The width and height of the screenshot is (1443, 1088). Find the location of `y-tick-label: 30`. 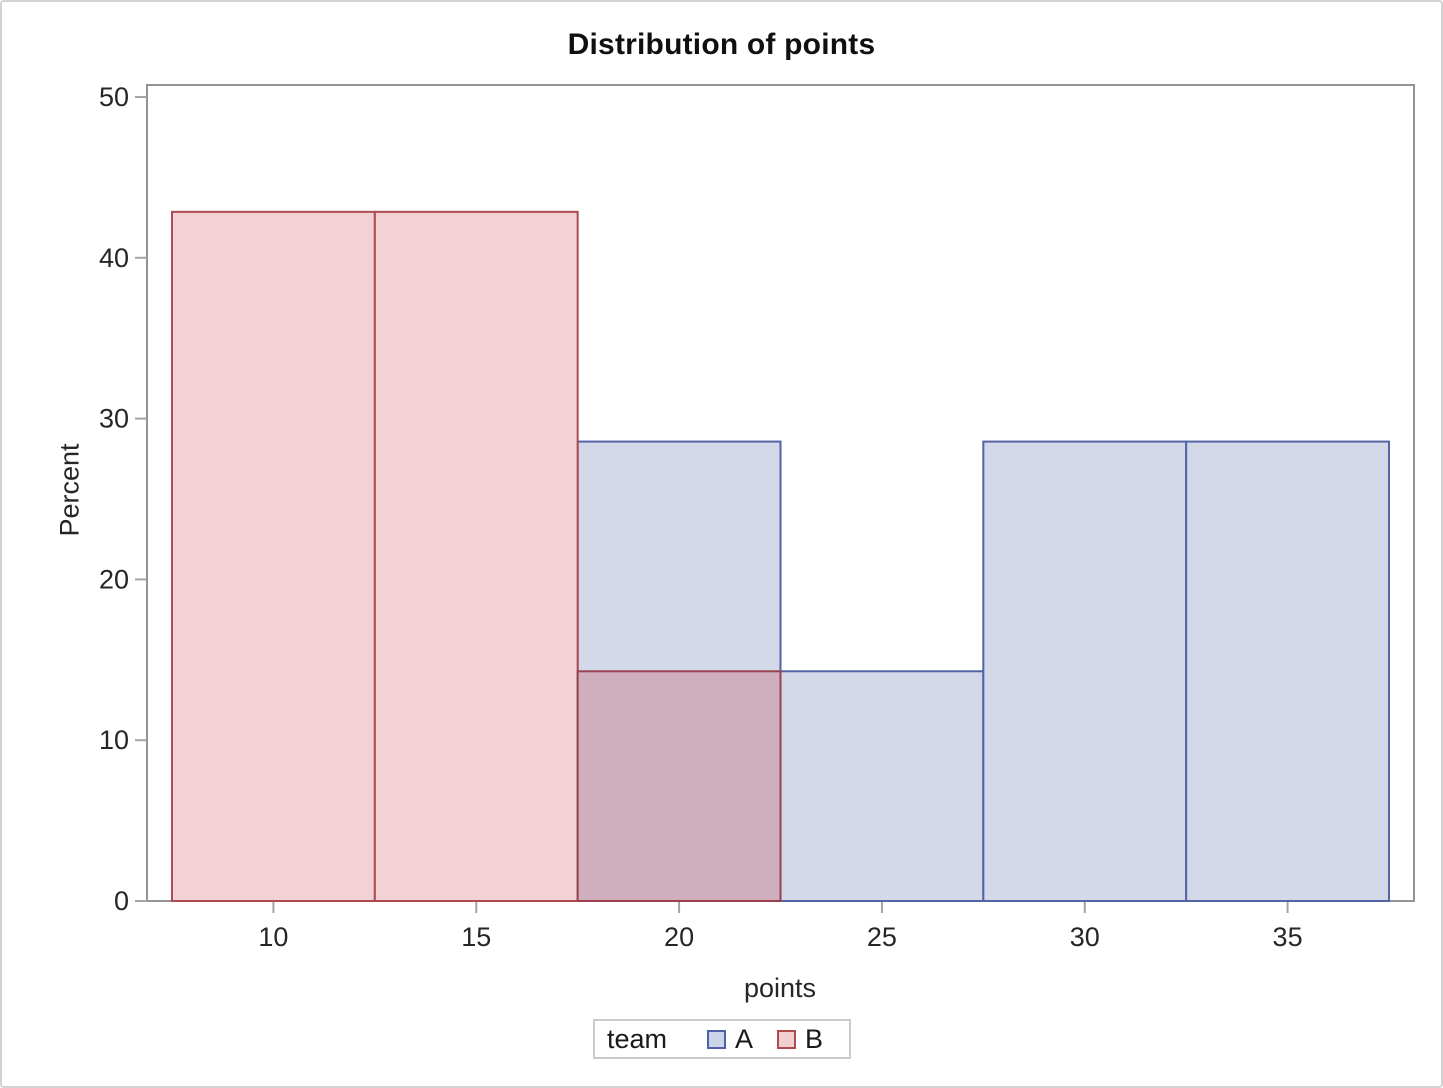

y-tick-label: 30 is located at coordinates (114, 419).